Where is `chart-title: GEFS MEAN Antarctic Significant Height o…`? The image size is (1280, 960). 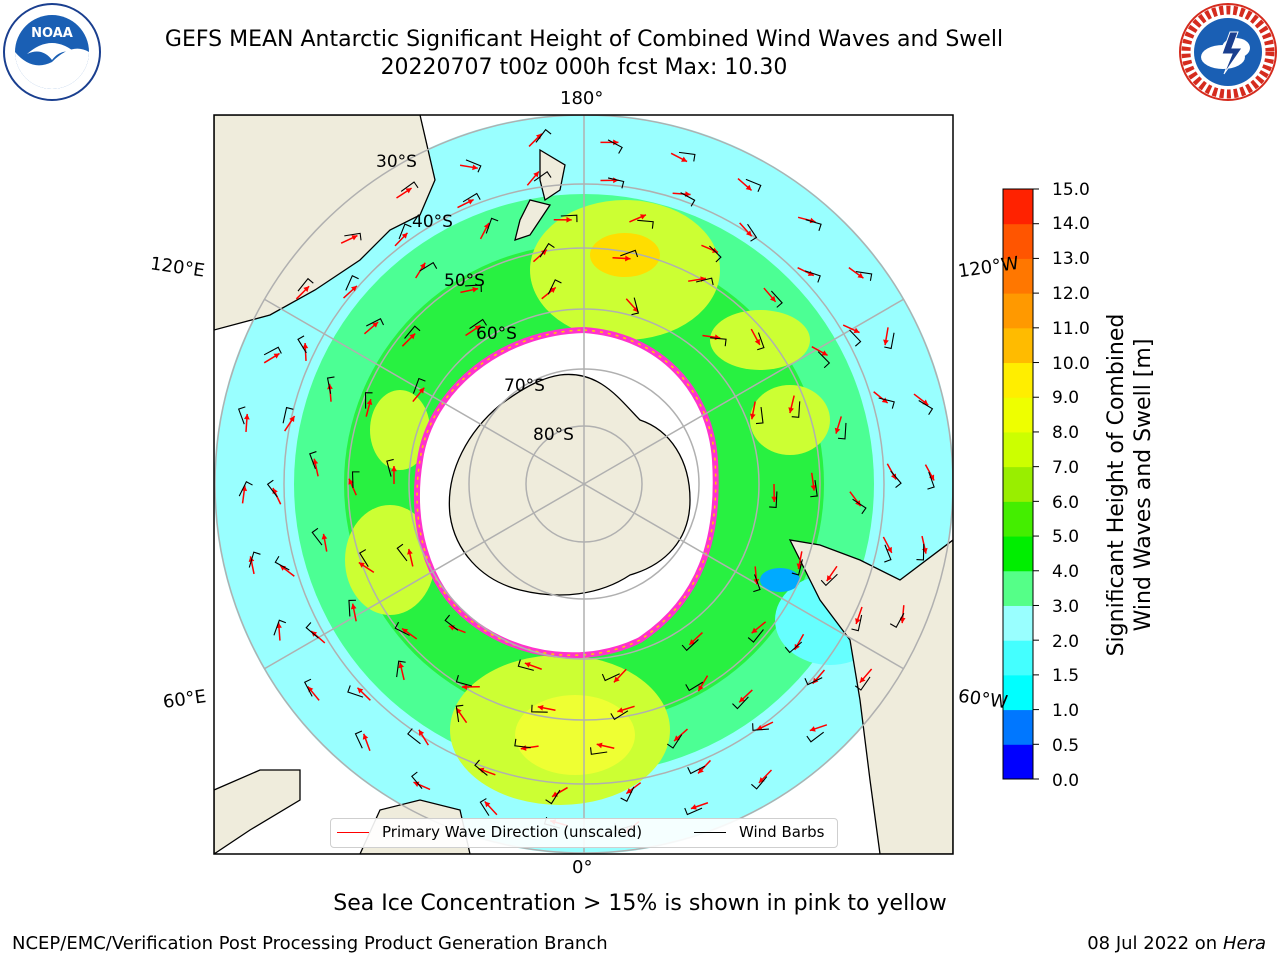
chart-title: GEFS MEAN Antarctic Significant Height o… is located at coordinates (584, 39).